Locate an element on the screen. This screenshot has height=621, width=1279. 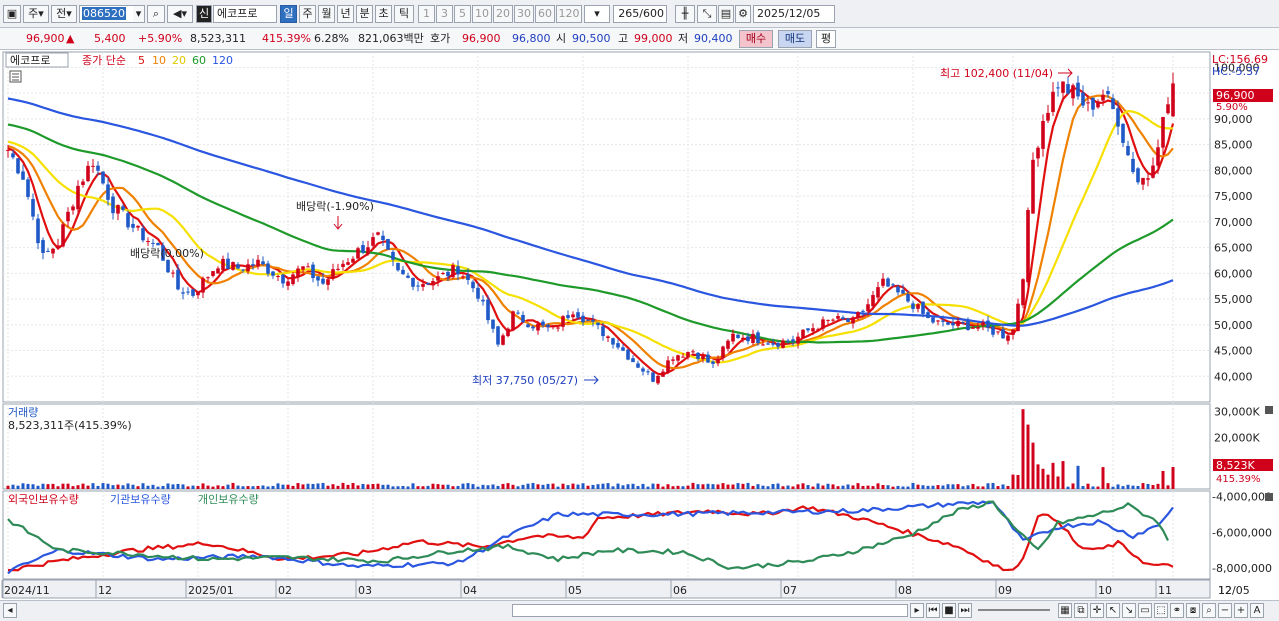
stop-icon: ■ is located at coordinates (949, 610).